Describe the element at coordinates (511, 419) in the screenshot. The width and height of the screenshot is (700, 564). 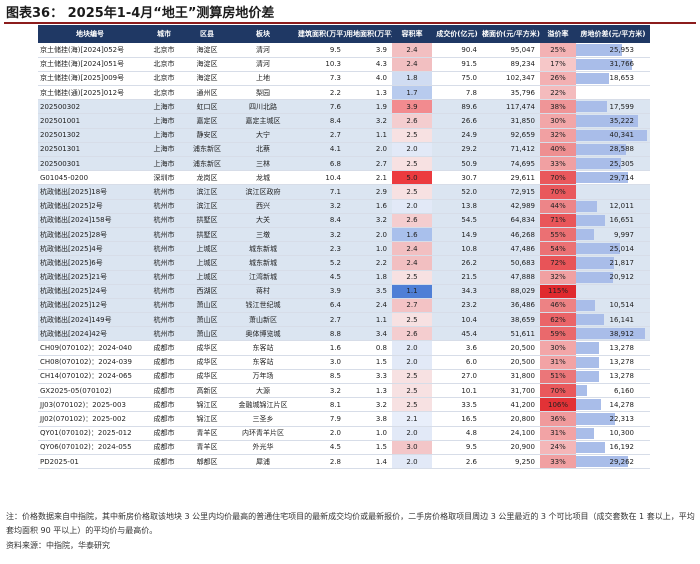
I see `cell-floor-price: 20,800` at that location.